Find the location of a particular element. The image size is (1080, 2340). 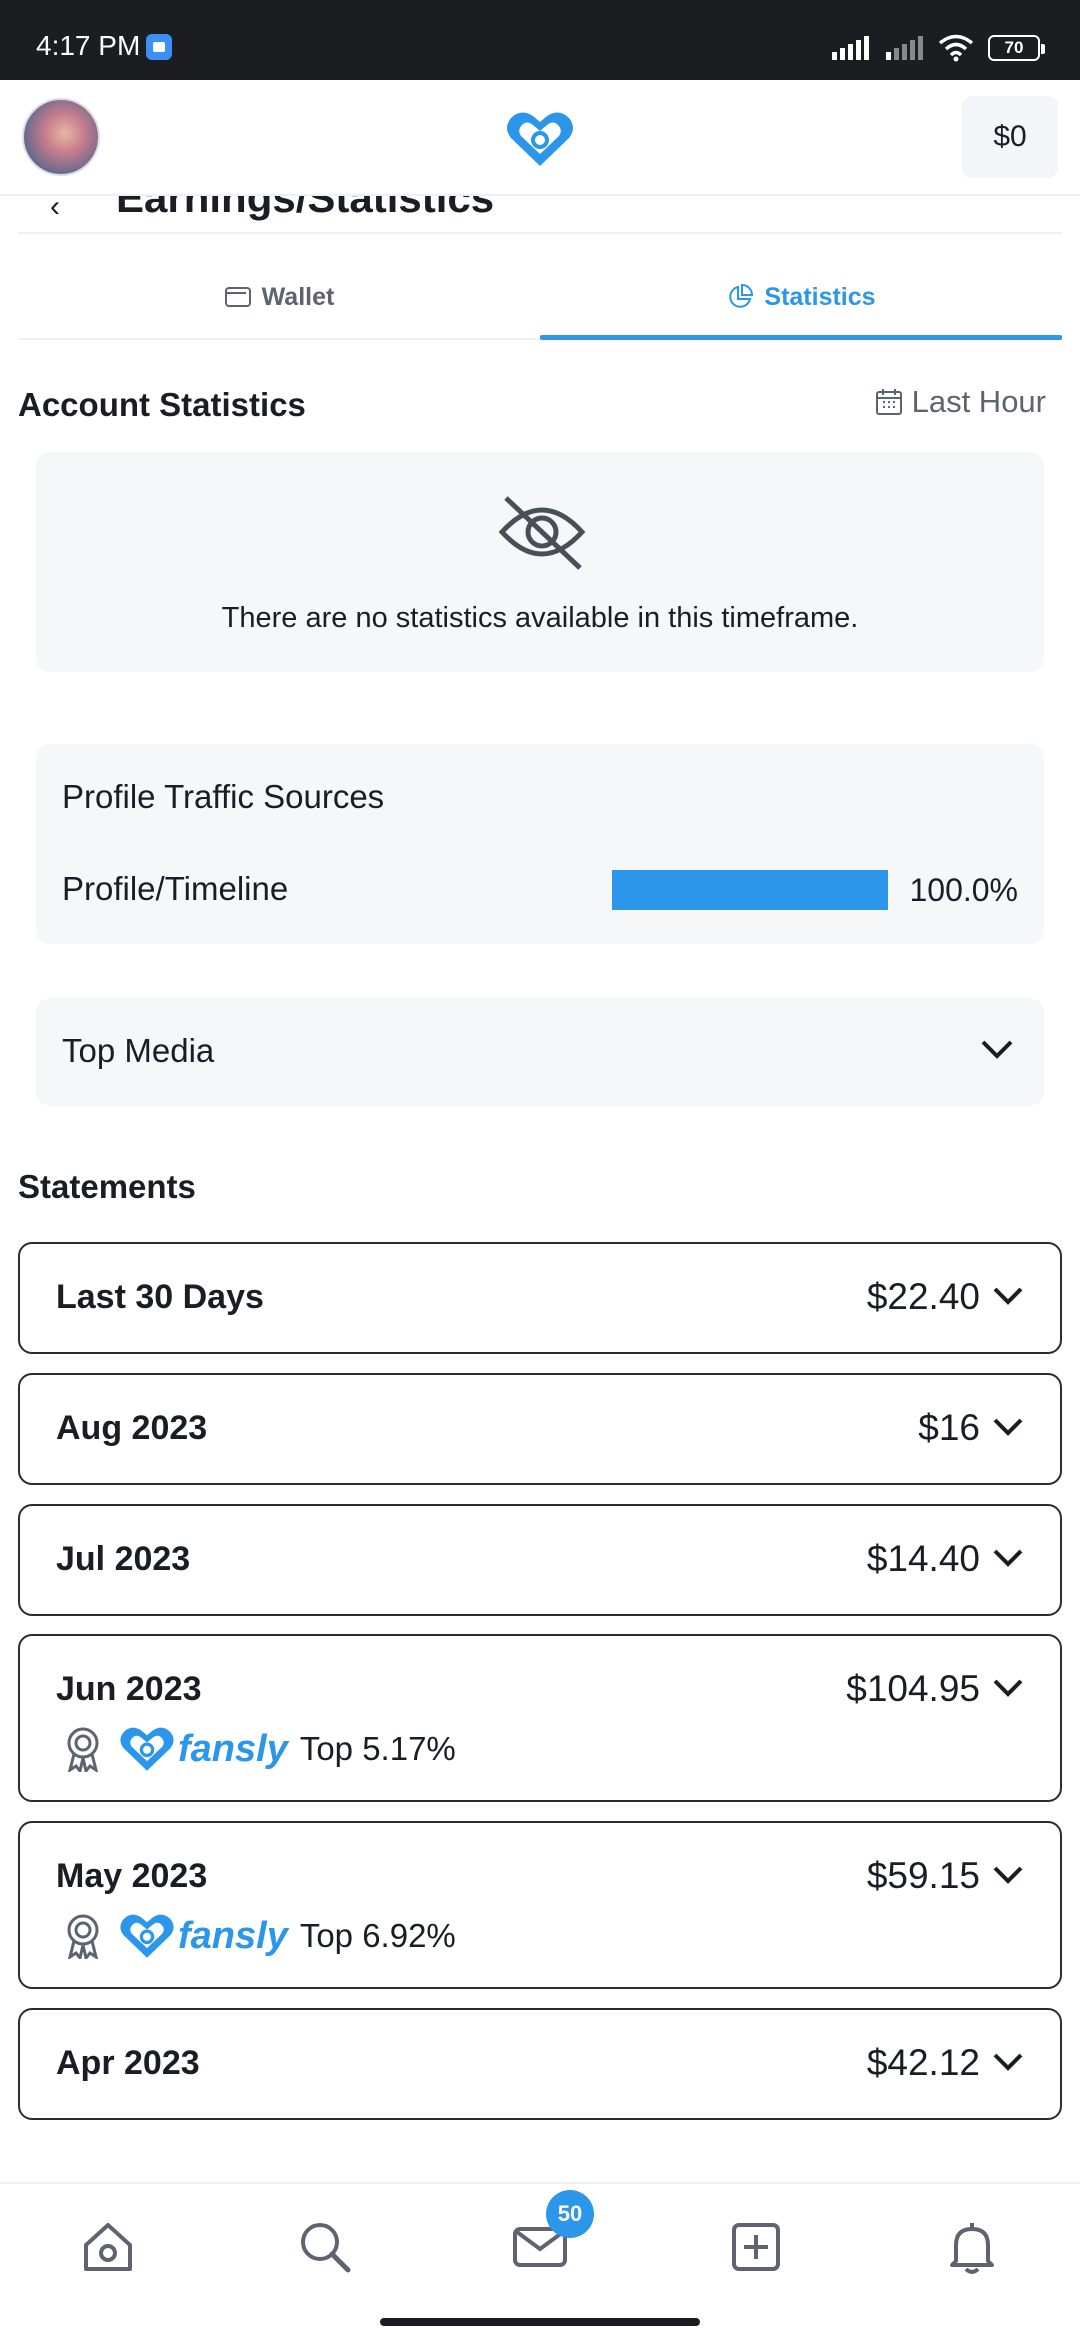

statement-amount: $14.40 is located at coordinates (923, 1558).